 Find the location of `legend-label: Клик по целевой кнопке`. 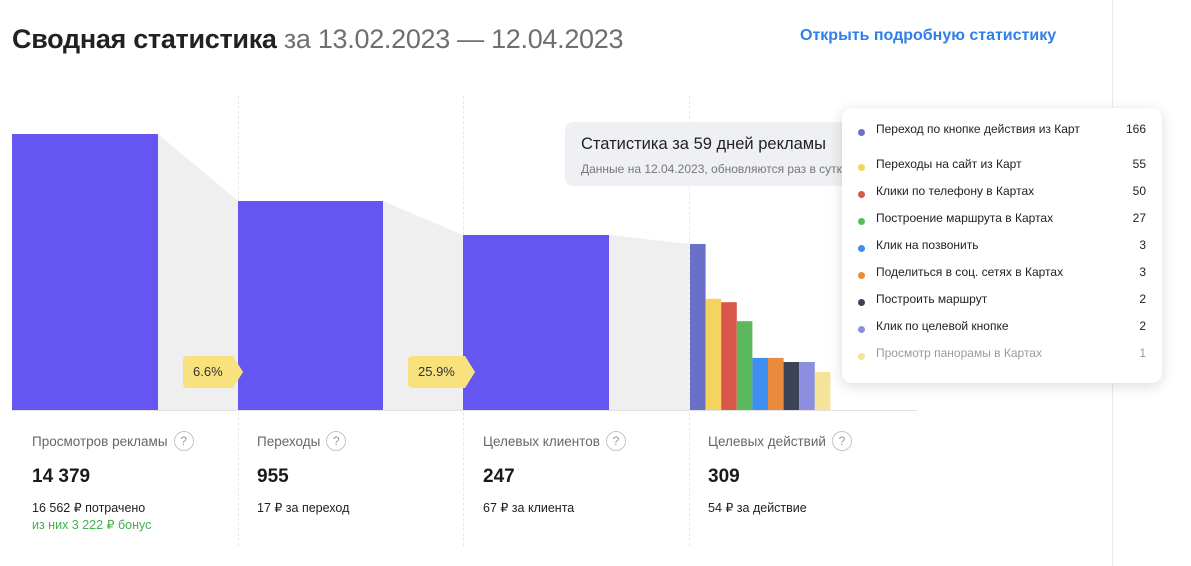

legend-label: Клик по целевой кнопке is located at coordinates (942, 326).